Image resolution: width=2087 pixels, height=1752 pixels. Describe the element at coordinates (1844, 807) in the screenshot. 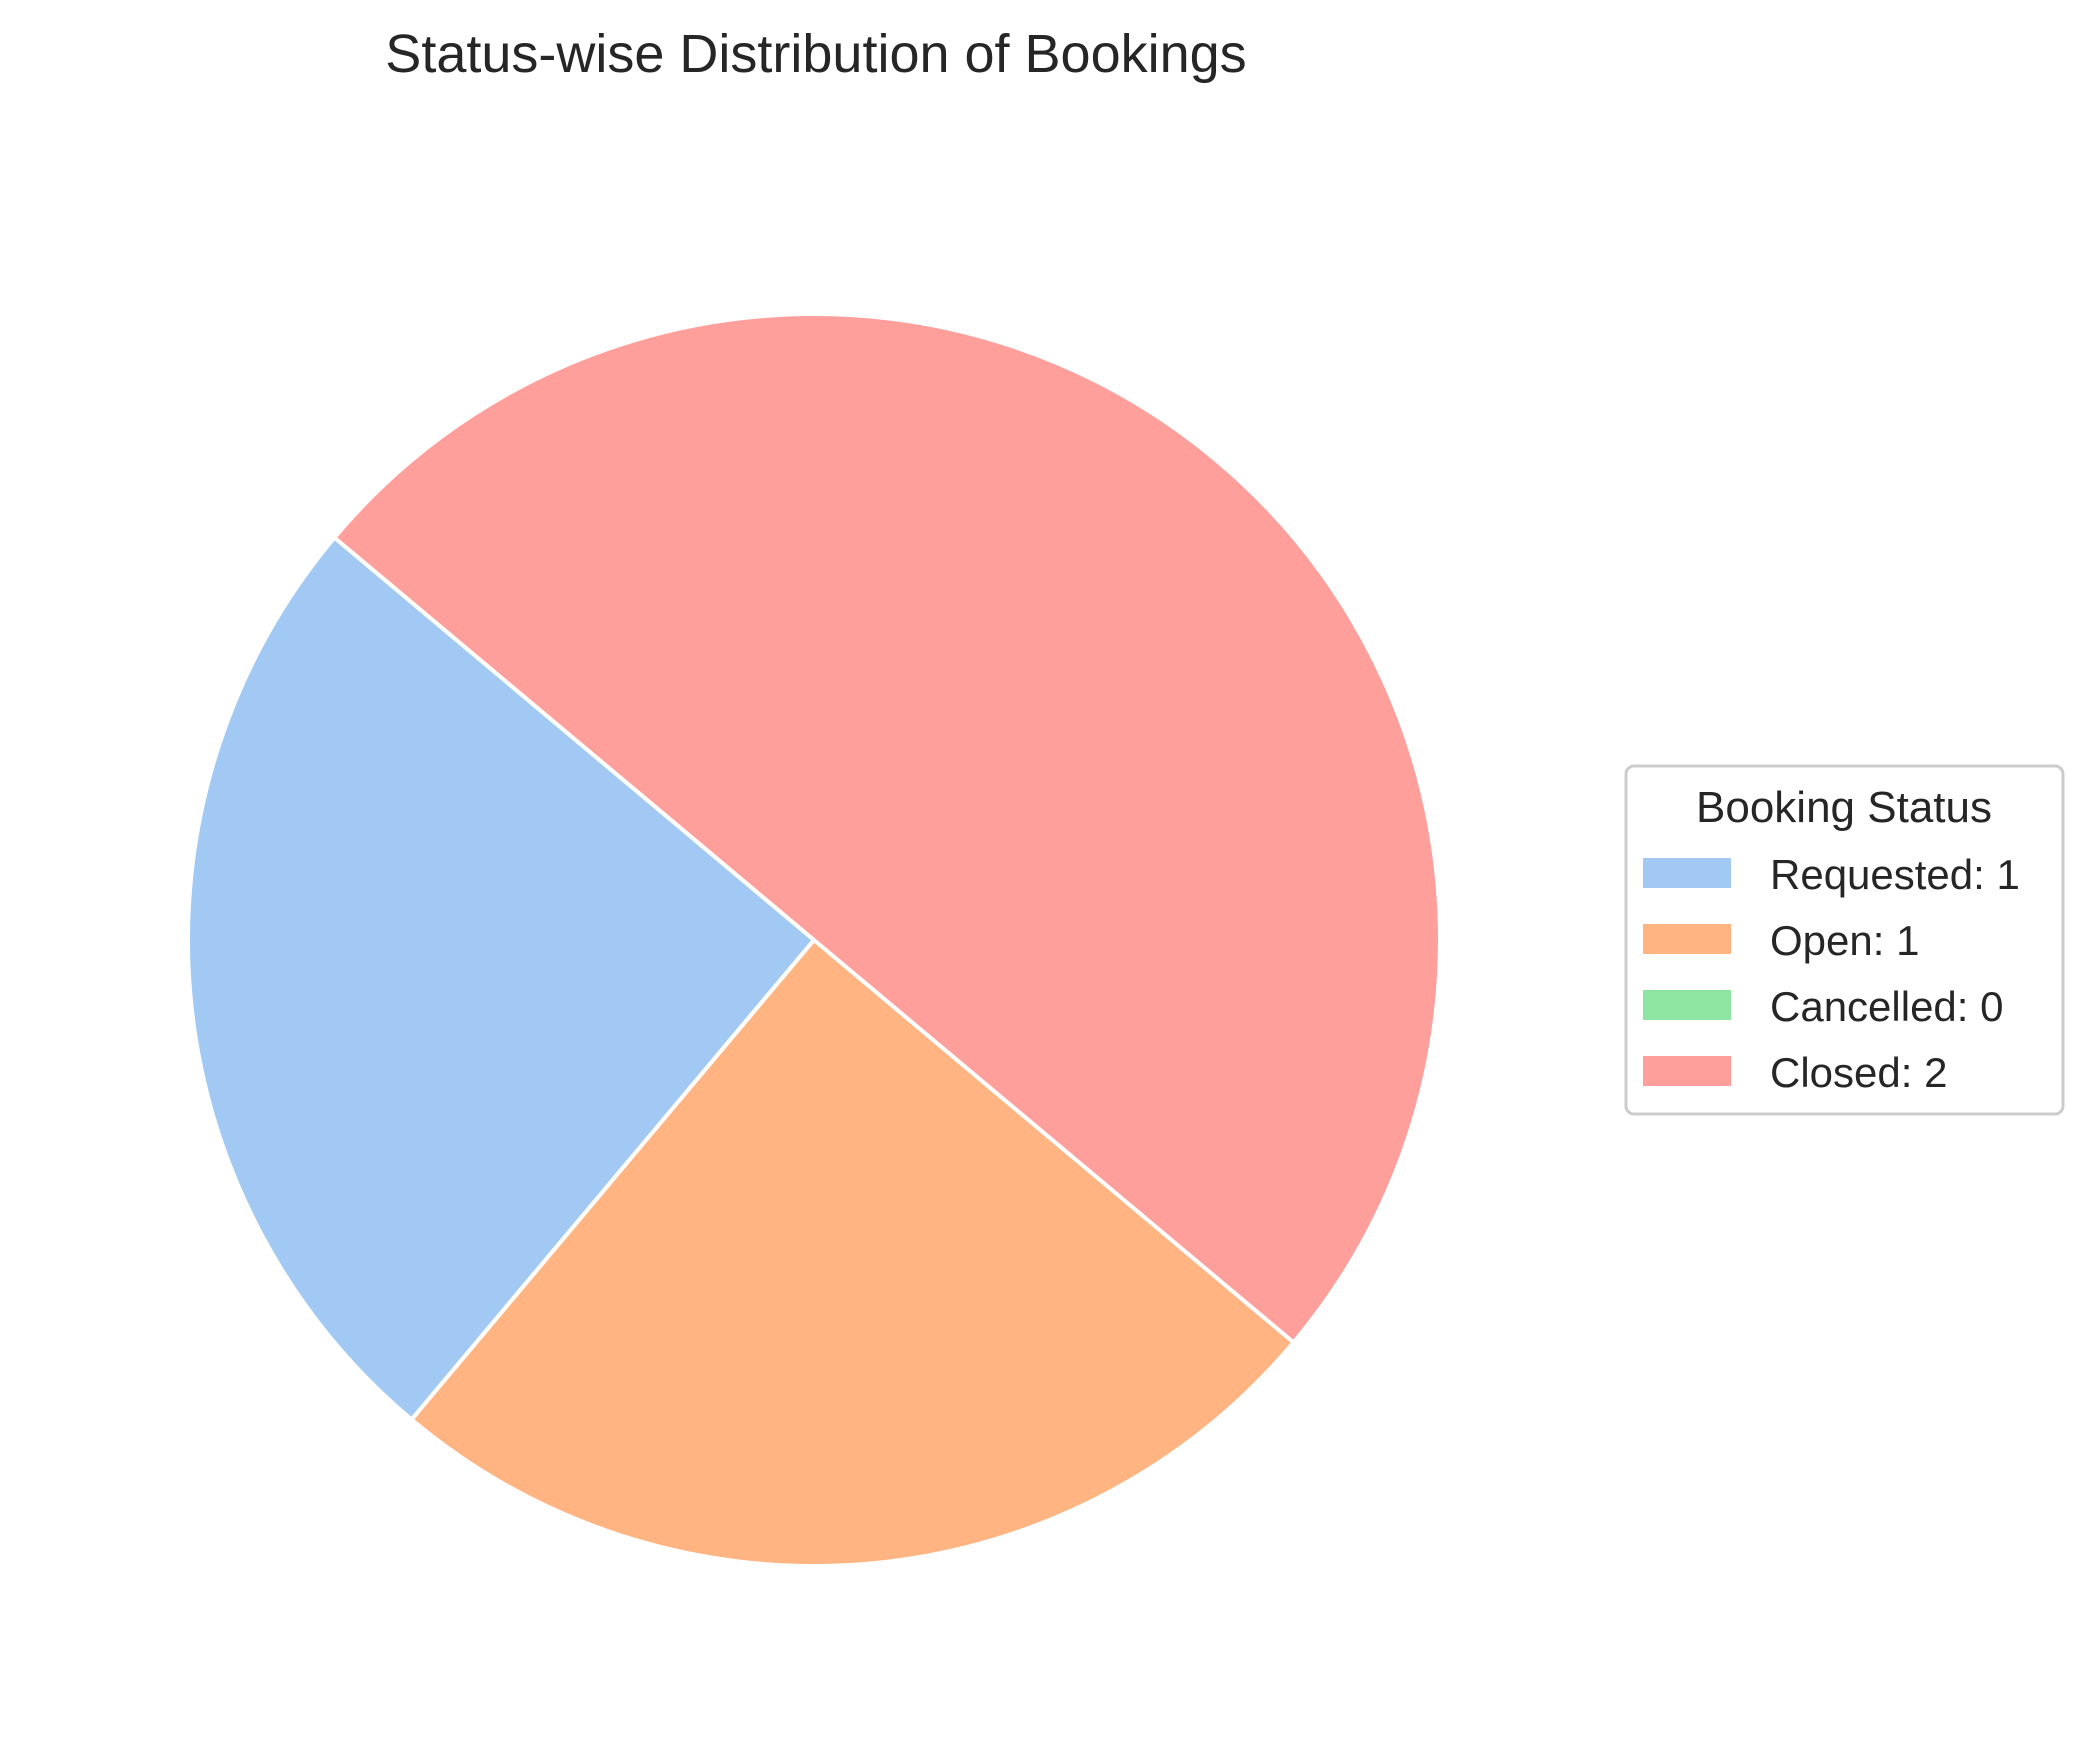

I see `legend-title: Booking Status` at that location.